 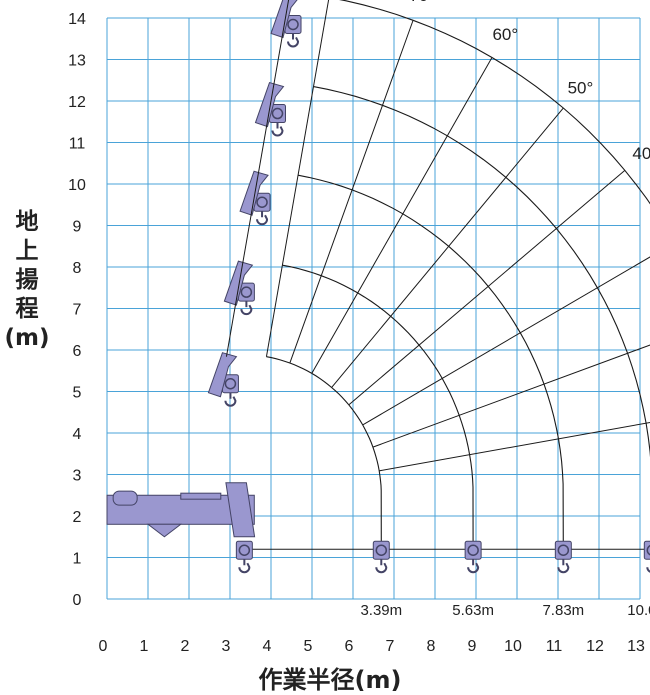 I want to click on y-tick-label: 3, so click(x=77, y=476).